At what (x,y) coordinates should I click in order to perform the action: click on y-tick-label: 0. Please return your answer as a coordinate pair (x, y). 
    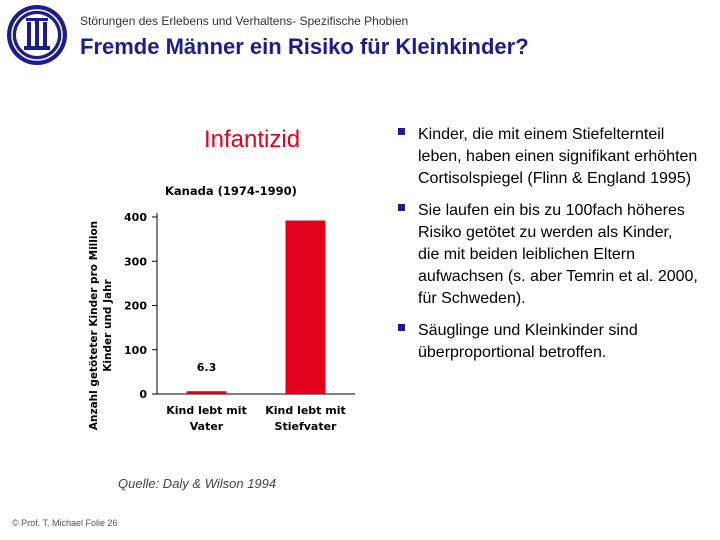
    Looking at the image, I should click on (143, 394).